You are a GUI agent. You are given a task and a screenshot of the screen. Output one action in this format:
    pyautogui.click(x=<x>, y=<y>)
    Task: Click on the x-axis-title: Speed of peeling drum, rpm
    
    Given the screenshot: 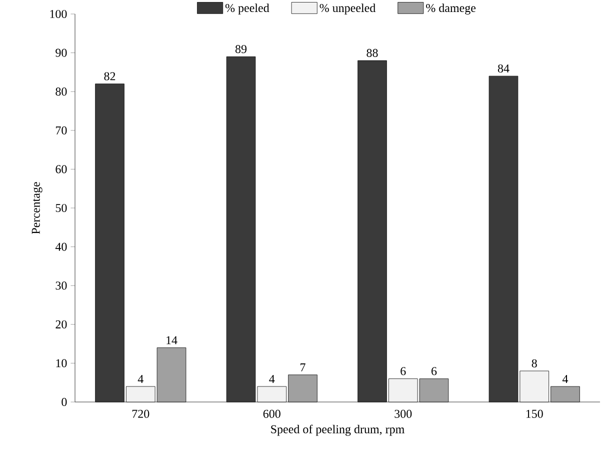 What is the action you would take?
    pyautogui.click(x=337, y=430)
    